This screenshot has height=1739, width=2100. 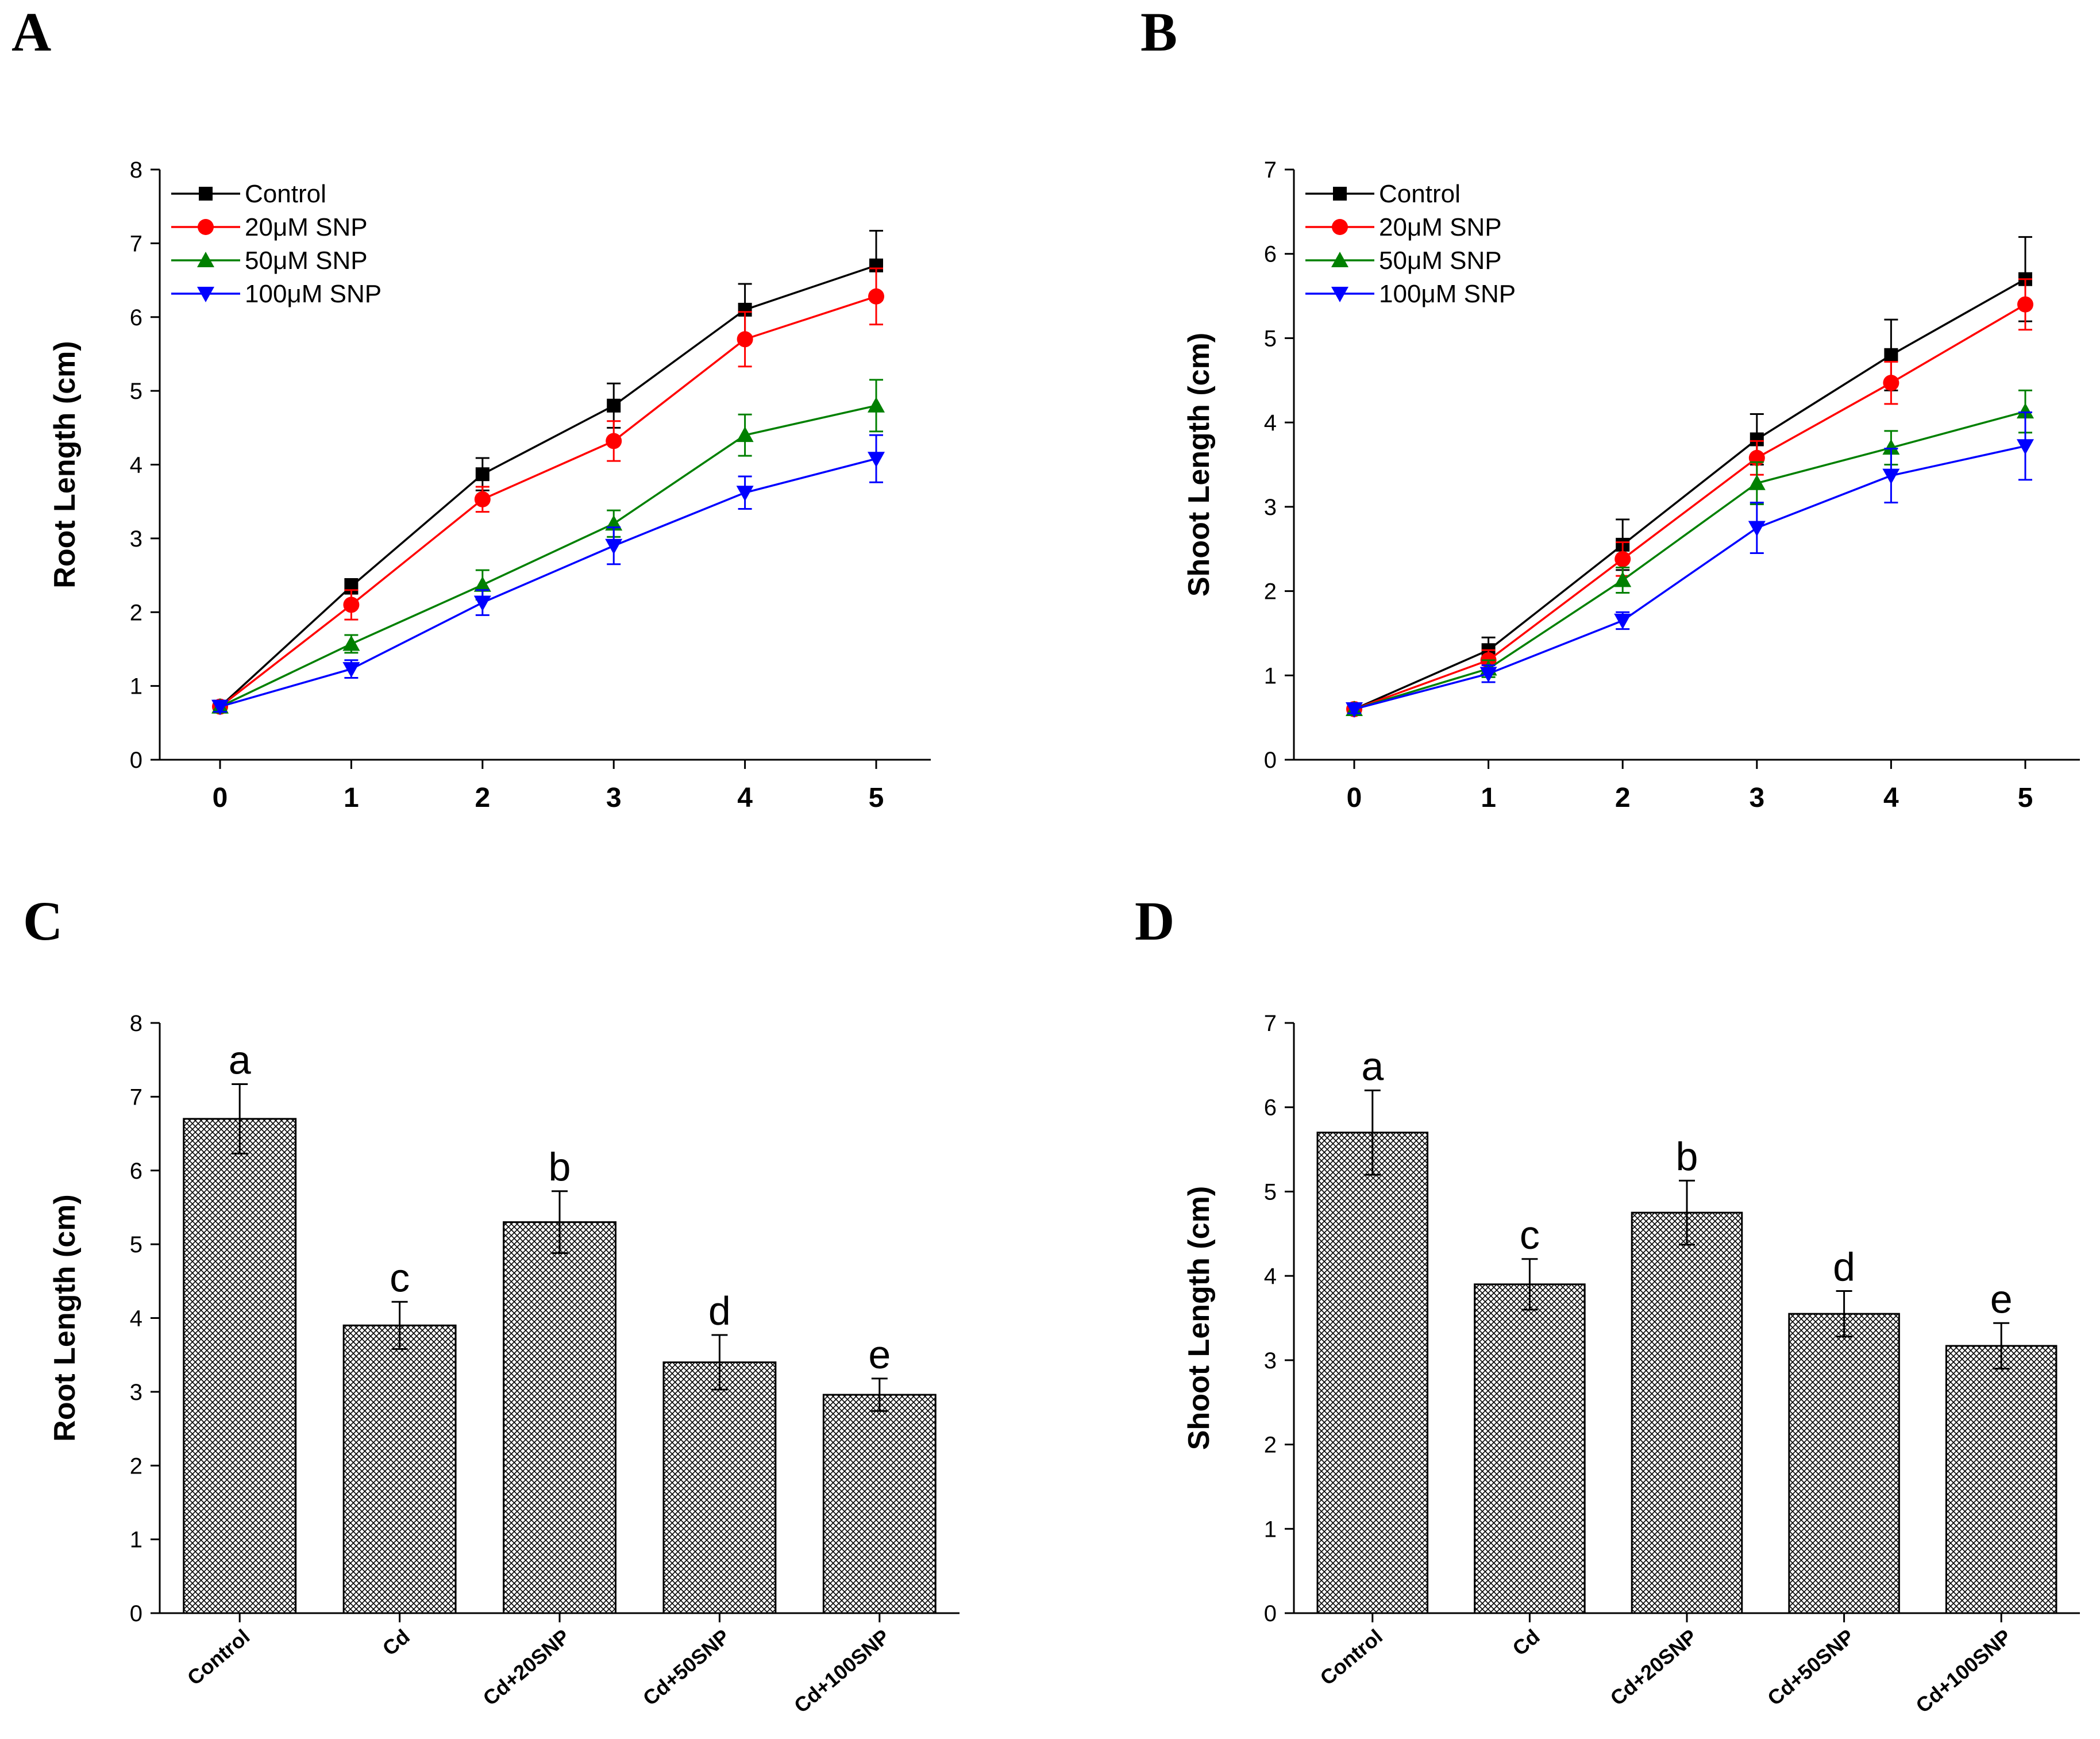 What do you see at coordinates (1530, 1235) in the screenshot?
I see `significance-letter: c` at bounding box center [1530, 1235].